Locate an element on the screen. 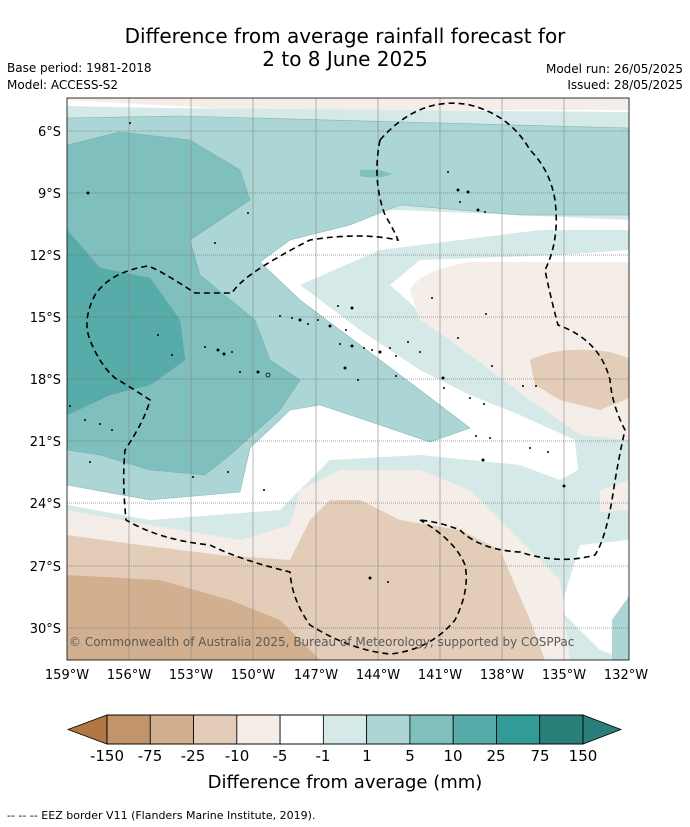 Image resolution: width=690 pixels, height=827 pixels. title-line-2: 2 to 8 June 2025 is located at coordinates (345, 59).